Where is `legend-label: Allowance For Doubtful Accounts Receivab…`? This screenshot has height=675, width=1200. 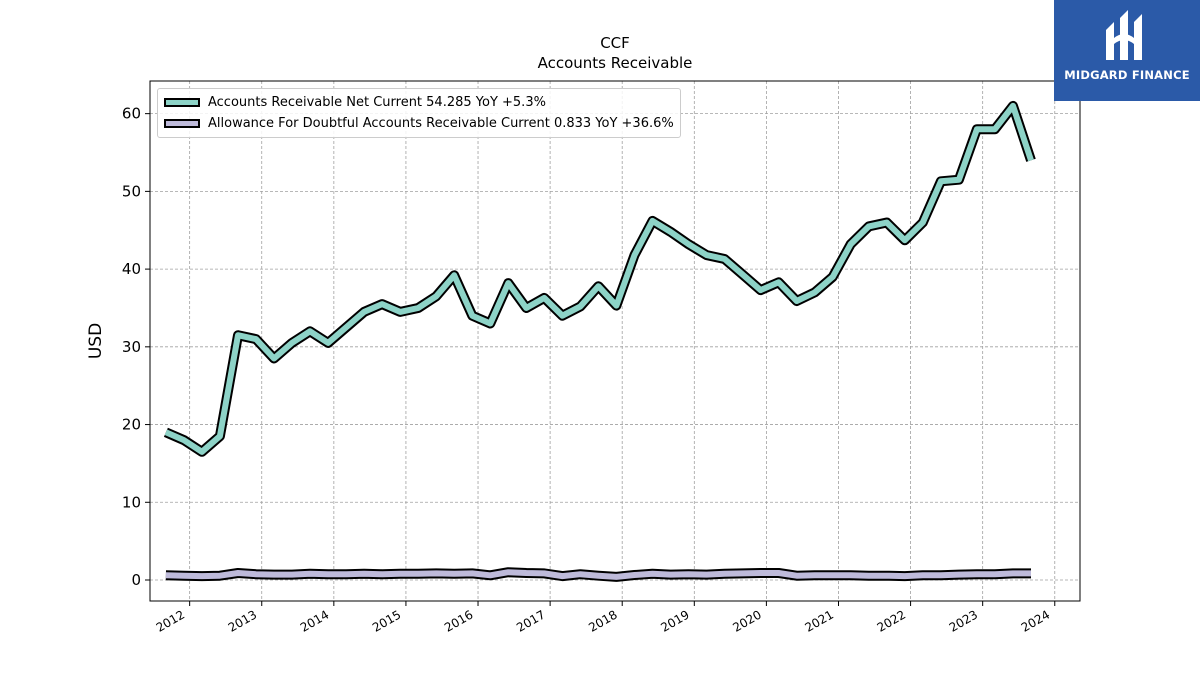
legend-label: Allowance For Doubtful Accounts Receivab… is located at coordinates (441, 123).